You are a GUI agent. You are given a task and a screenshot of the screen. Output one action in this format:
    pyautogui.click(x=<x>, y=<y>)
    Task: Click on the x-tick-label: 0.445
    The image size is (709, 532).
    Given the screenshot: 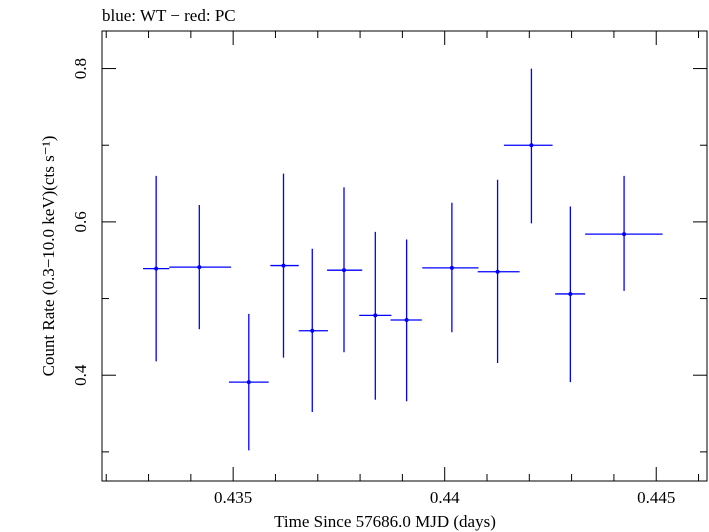 What is the action you would take?
    pyautogui.click(x=656, y=497)
    